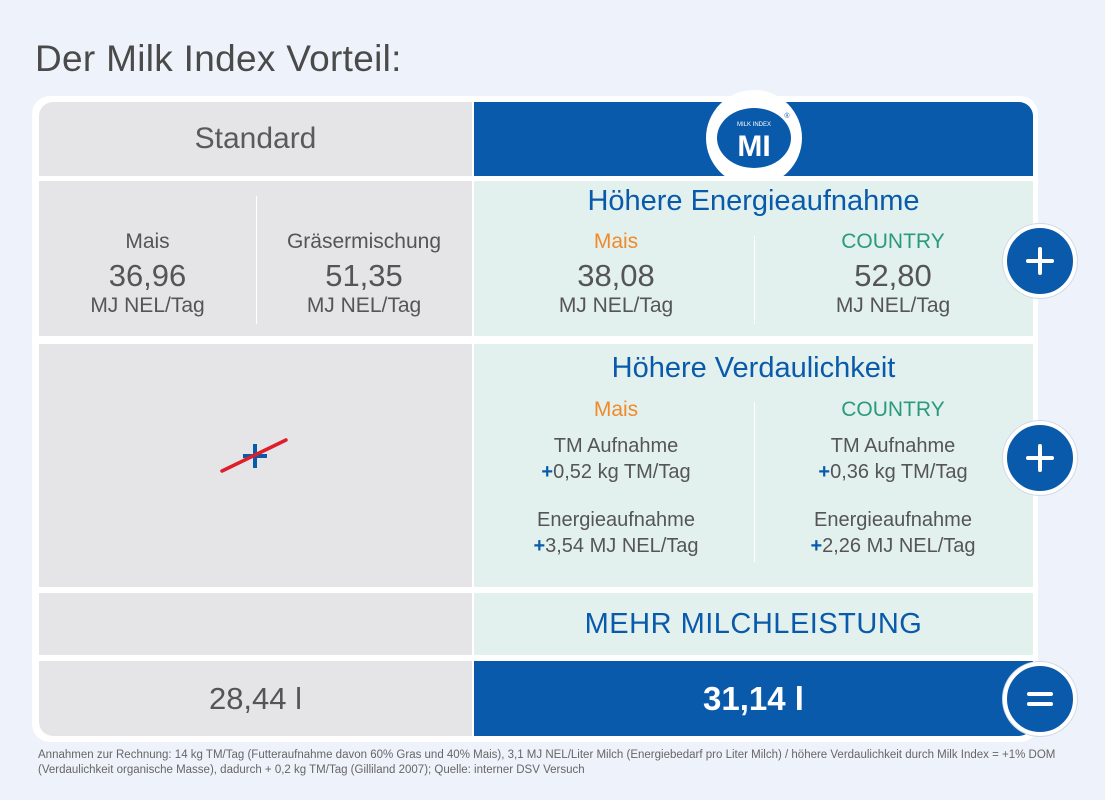  What do you see at coordinates (218, 58) in the screenshot?
I see `page-title: Der Milk Index Vorteil:` at bounding box center [218, 58].